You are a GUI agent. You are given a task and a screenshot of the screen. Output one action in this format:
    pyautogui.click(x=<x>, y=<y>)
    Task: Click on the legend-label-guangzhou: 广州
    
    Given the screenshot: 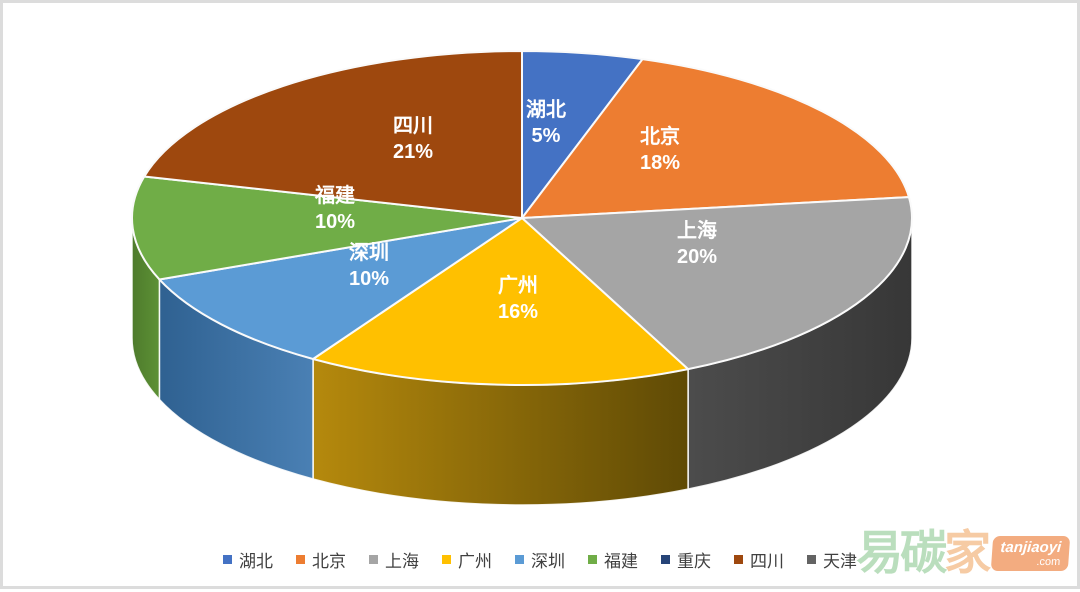 What is the action you would take?
    pyautogui.click(x=475, y=561)
    